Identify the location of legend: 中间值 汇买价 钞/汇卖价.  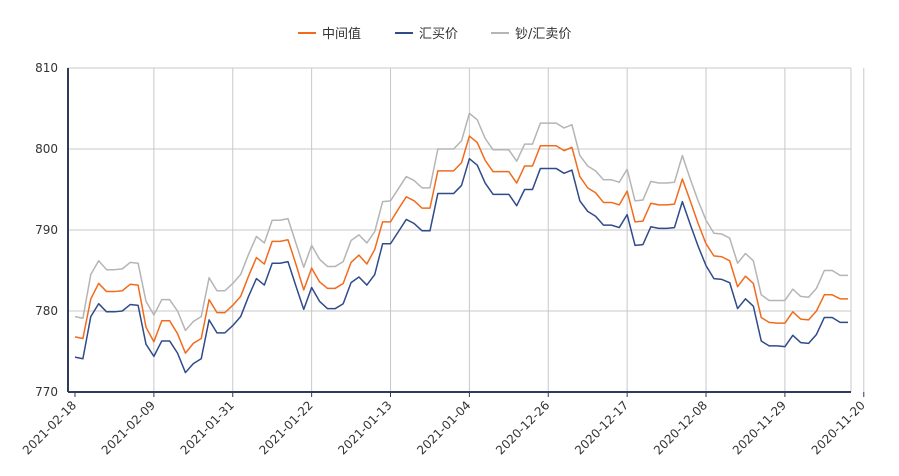
(434, 34).